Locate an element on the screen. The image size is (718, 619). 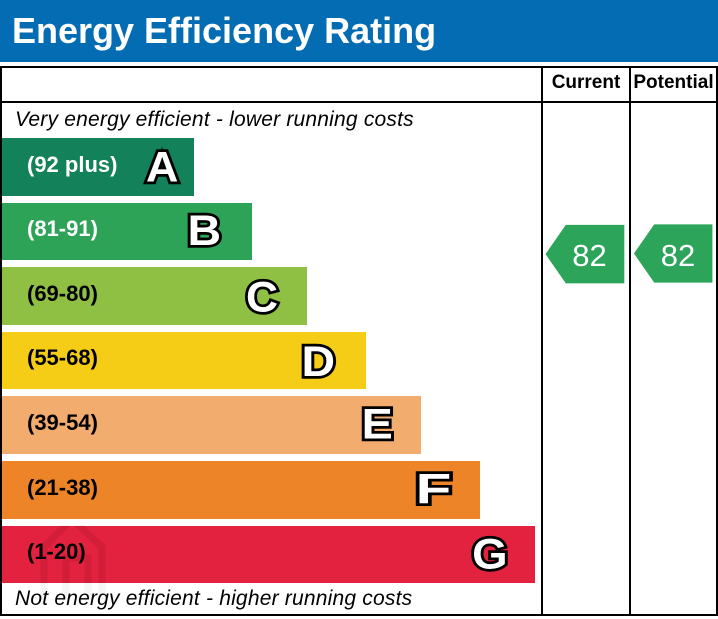
svg-text: A is located at coordinates (162, 168).